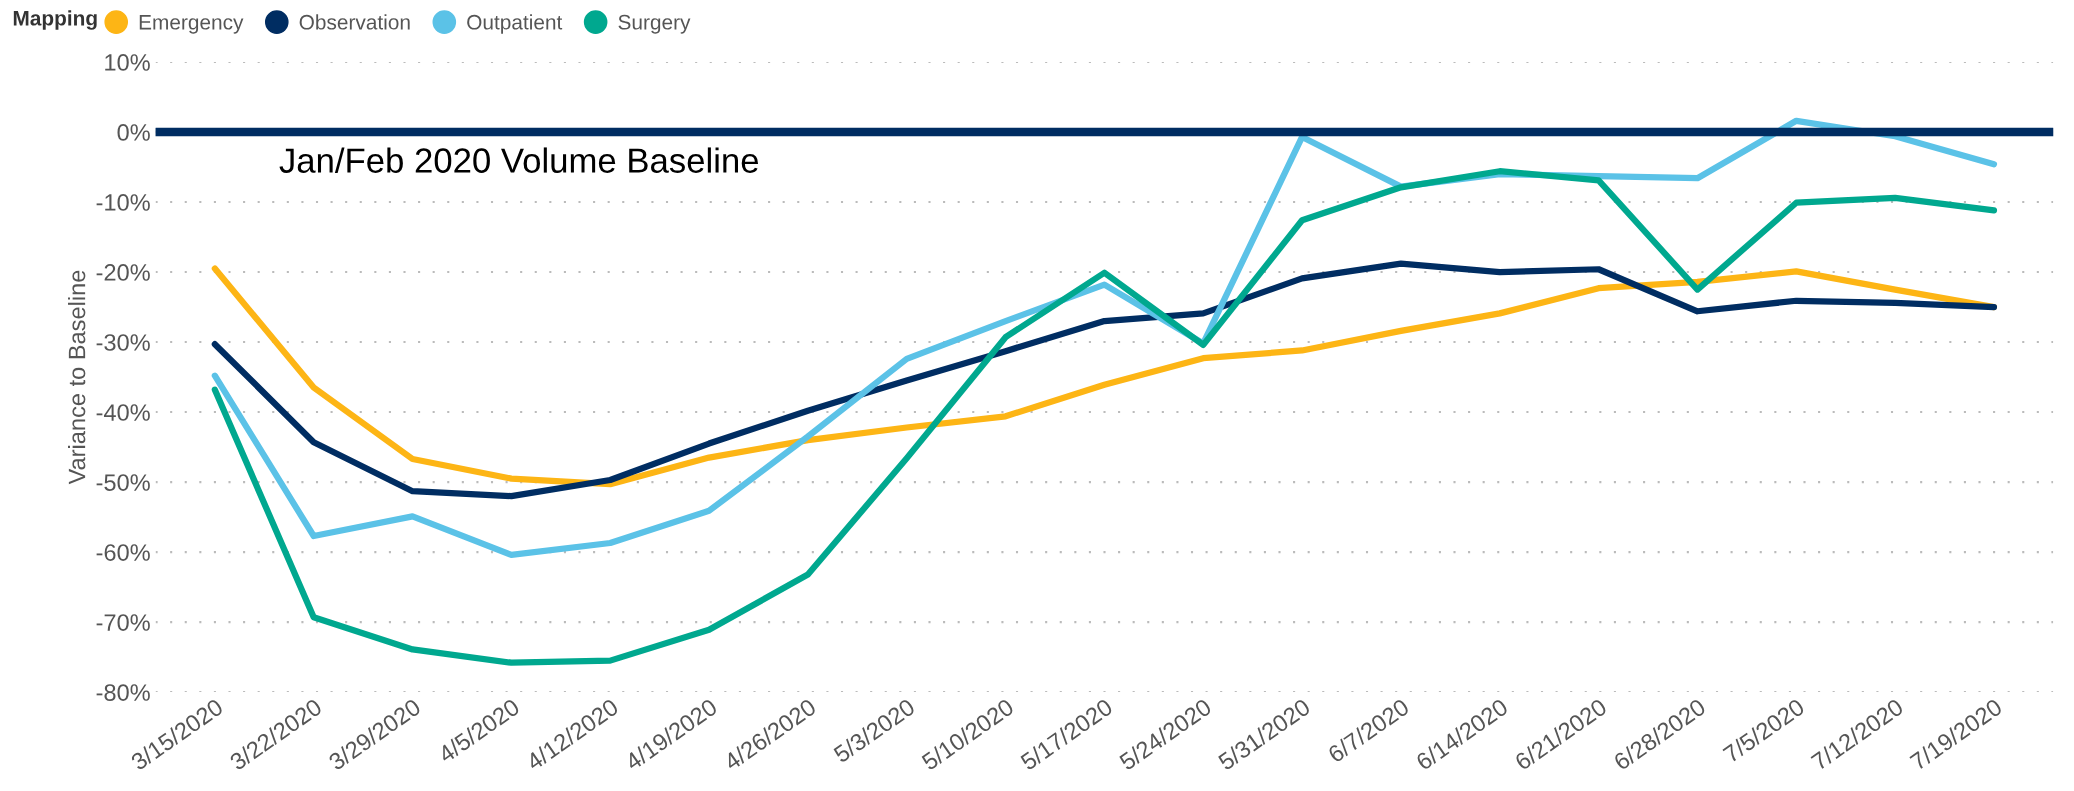 The width and height of the screenshot is (2074, 791). What do you see at coordinates (127, 62) in the screenshot?
I see `y-tick-label: 10%` at bounding box center [127, 62].